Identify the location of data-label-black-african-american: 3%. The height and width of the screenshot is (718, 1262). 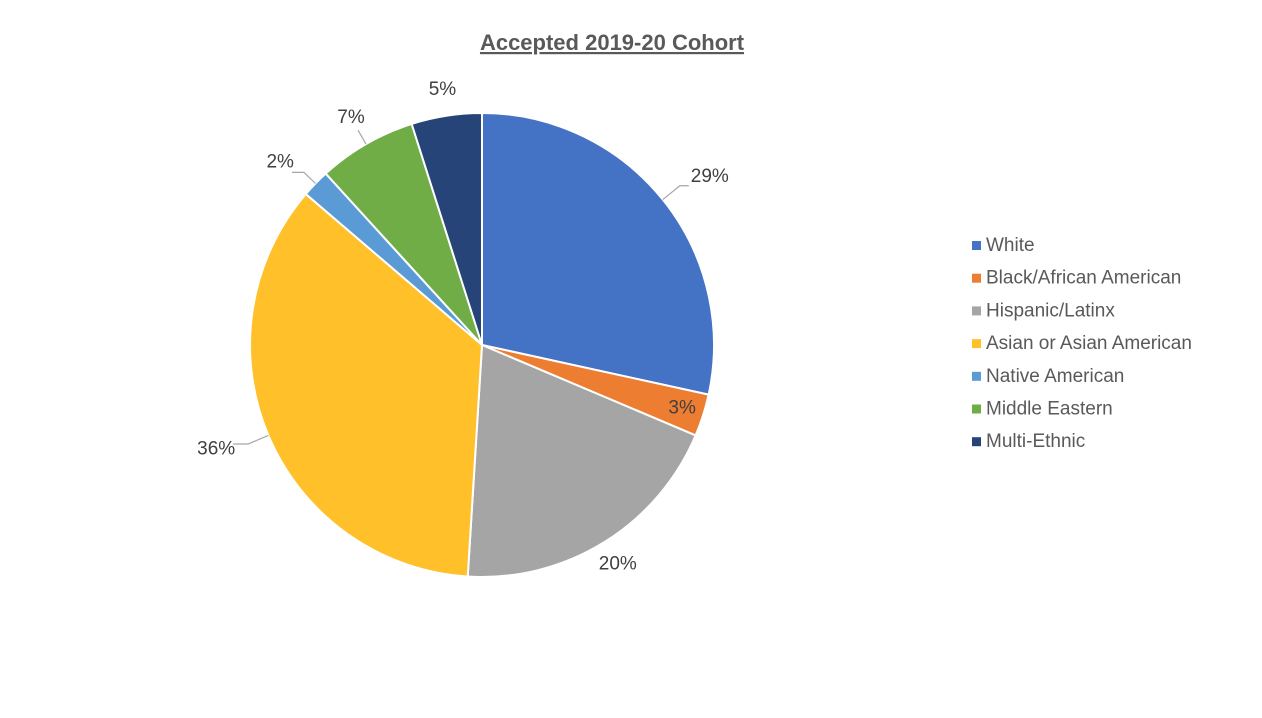
(682, 408).